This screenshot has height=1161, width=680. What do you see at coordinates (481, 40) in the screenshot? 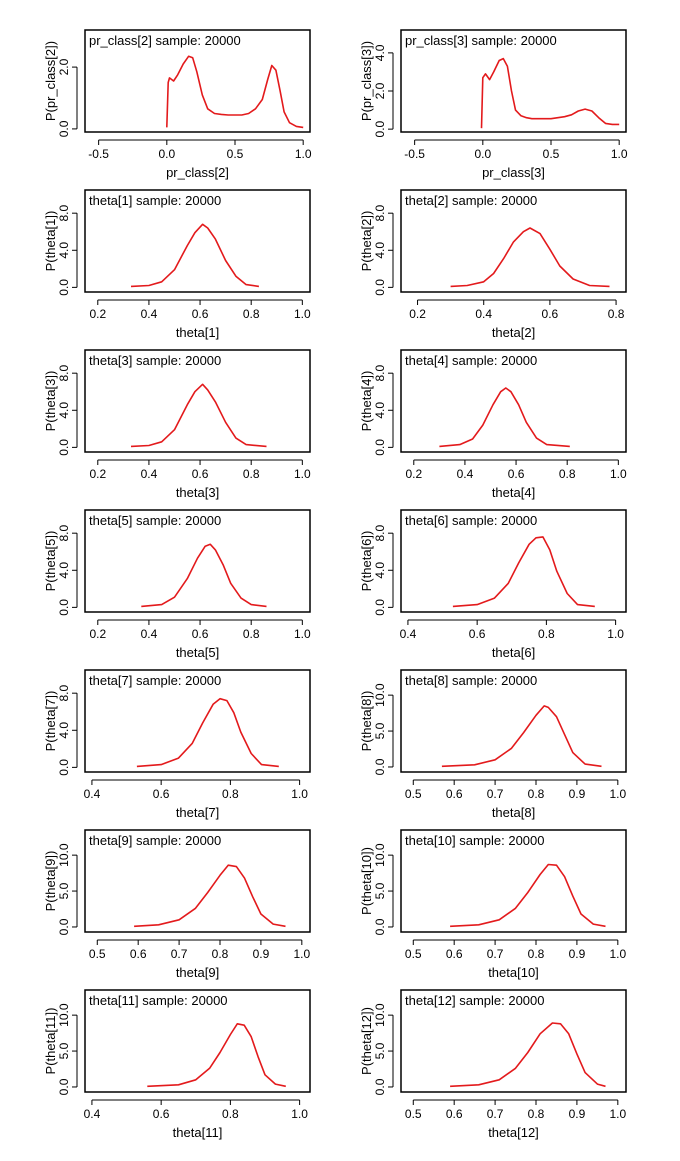
I see `panel-title: pr_class[3] sample: 20000` at bounding box center [481, 40].